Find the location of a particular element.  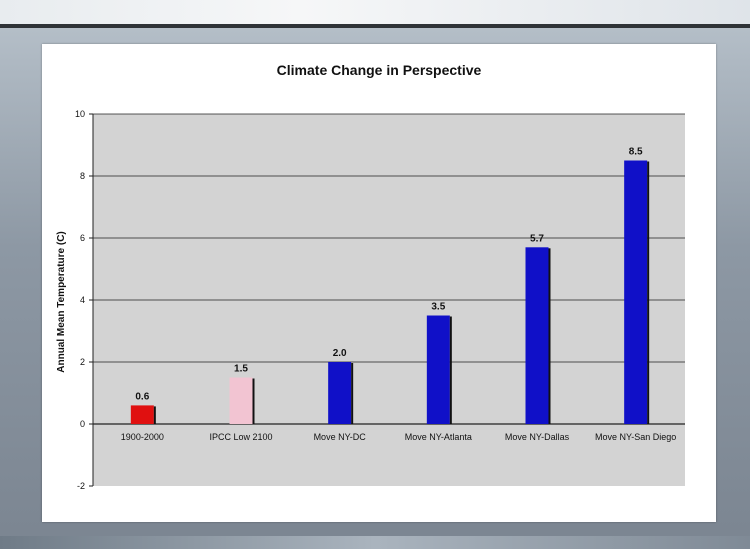

x-category-label: Move NY-Dallas is located at coordinates (537, 437).